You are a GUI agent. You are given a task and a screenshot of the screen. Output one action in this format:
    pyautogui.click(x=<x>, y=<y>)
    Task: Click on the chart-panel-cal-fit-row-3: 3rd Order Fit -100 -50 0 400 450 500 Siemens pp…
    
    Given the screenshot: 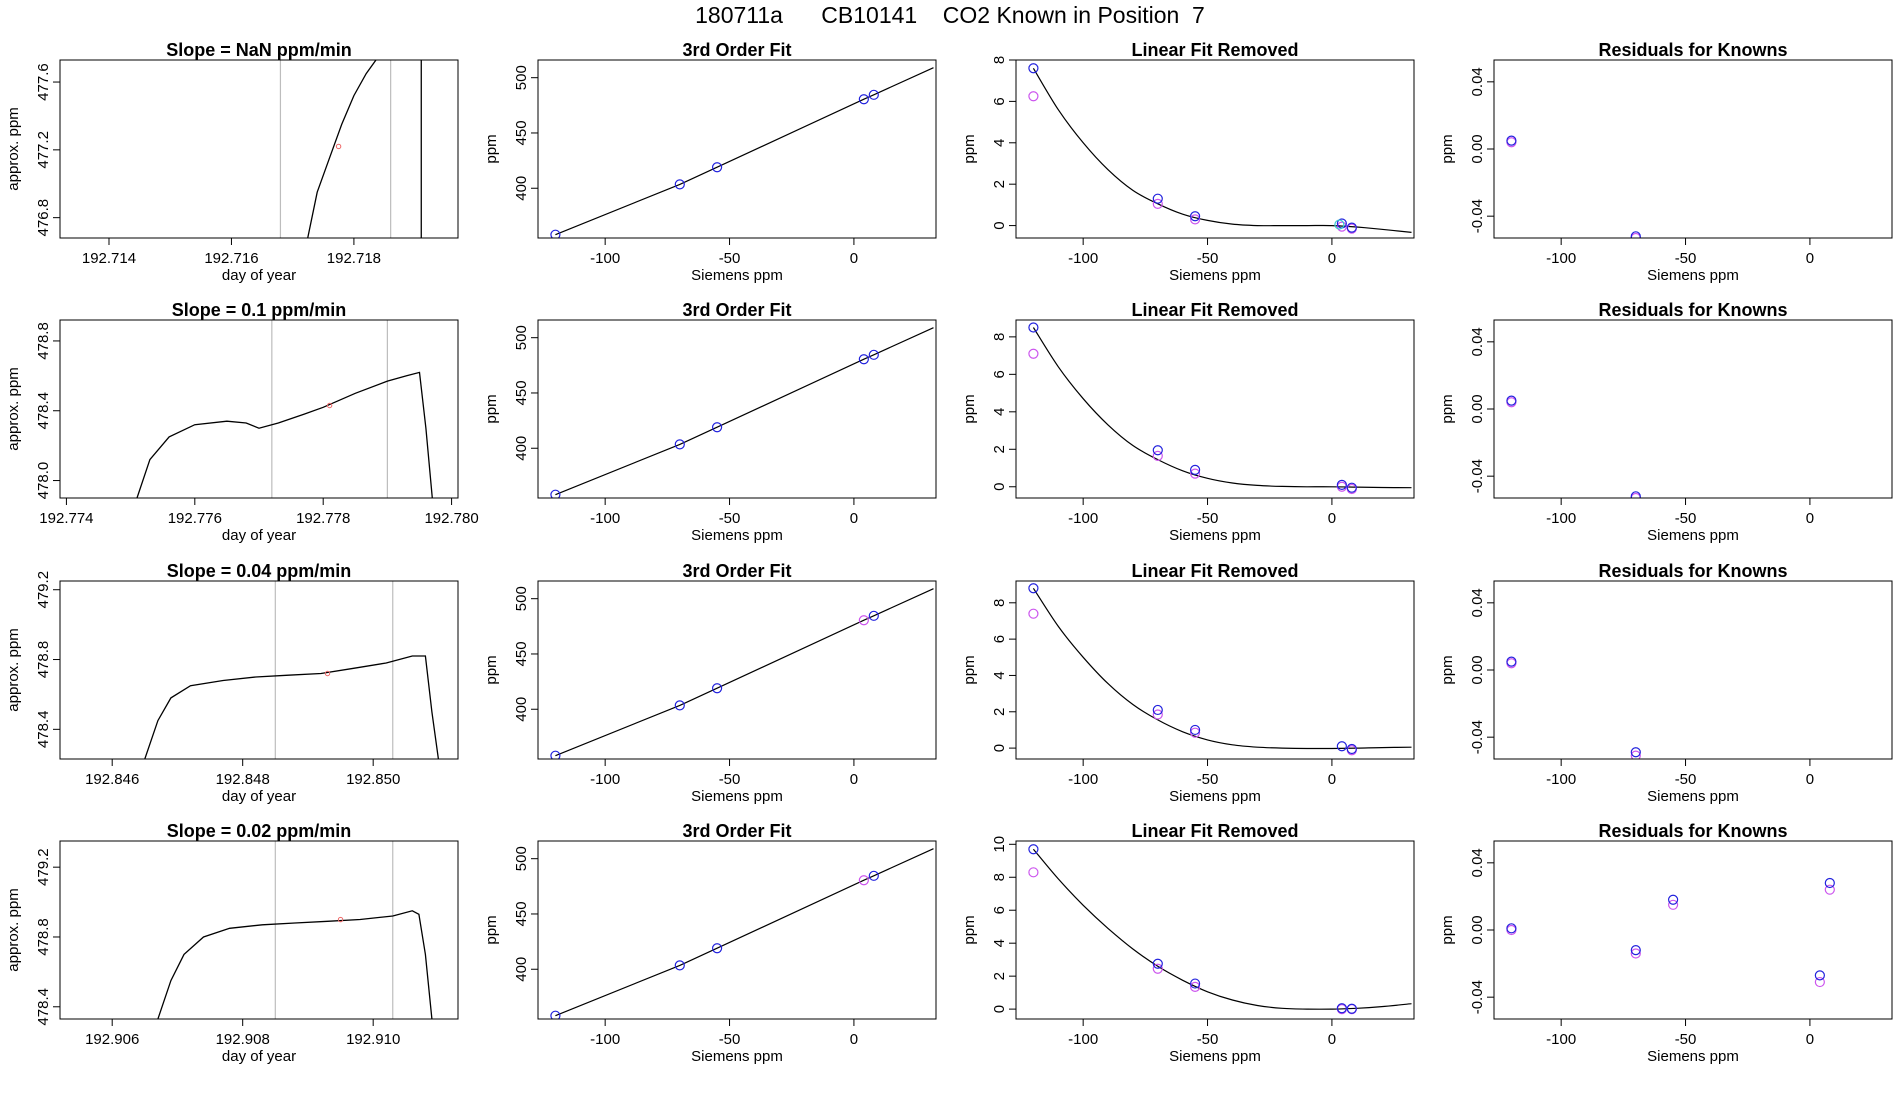 What is the action you would take?
    pyautogui.click(x=710, y=683)
    